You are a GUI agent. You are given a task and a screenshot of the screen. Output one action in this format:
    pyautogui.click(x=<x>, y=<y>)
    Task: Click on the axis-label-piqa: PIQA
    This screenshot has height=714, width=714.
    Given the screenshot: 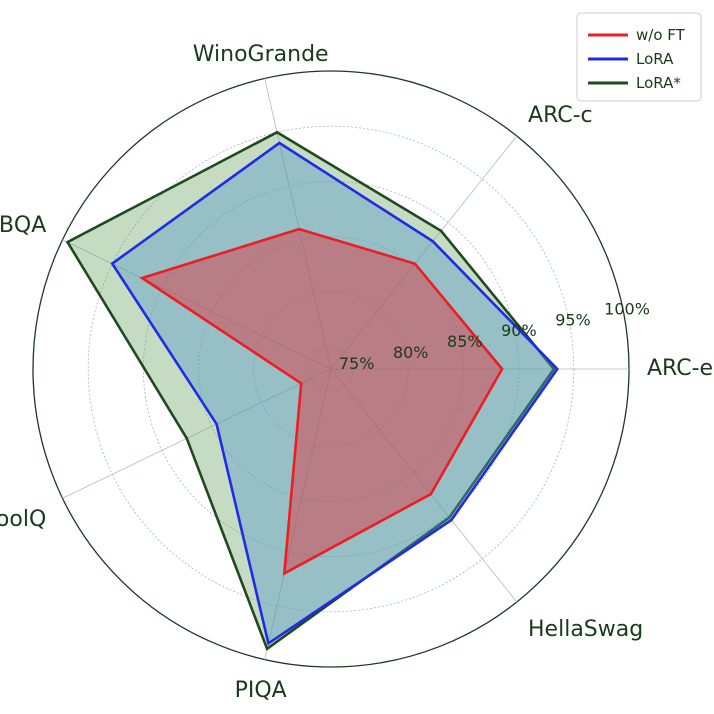 What is the action you would take?
    pyautogui.click(x=261, y=690)
    